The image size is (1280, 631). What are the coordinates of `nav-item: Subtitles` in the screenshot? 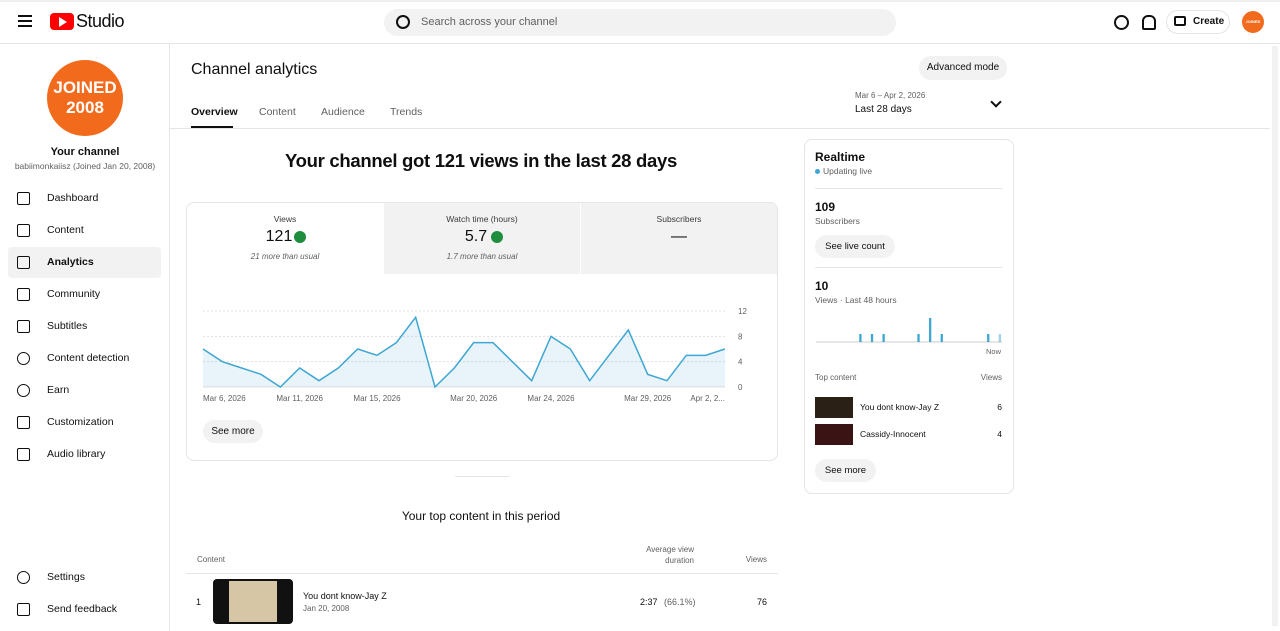 It's located at (67, 326).